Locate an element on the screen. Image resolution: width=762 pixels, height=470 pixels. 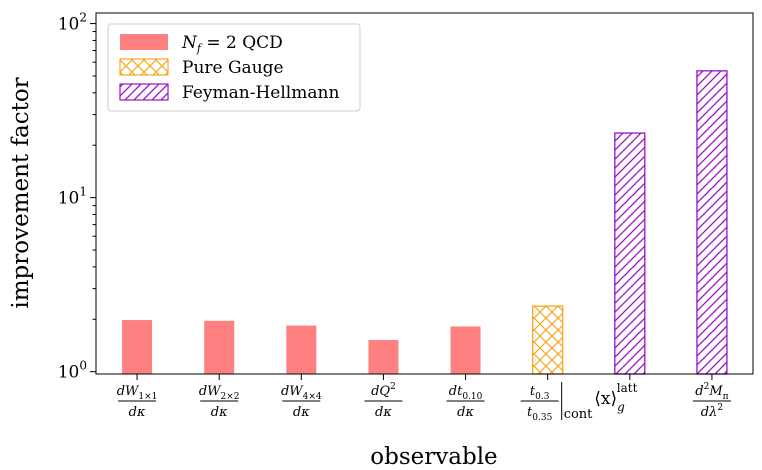
svg-text: dQ2 is located at coordinates (383, 390).